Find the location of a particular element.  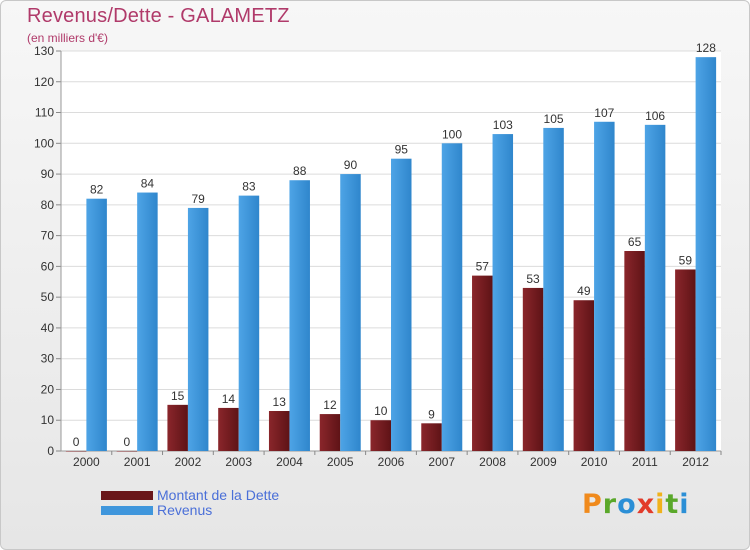

data-label-revenus: 106 is located at coordinates (655, 116).